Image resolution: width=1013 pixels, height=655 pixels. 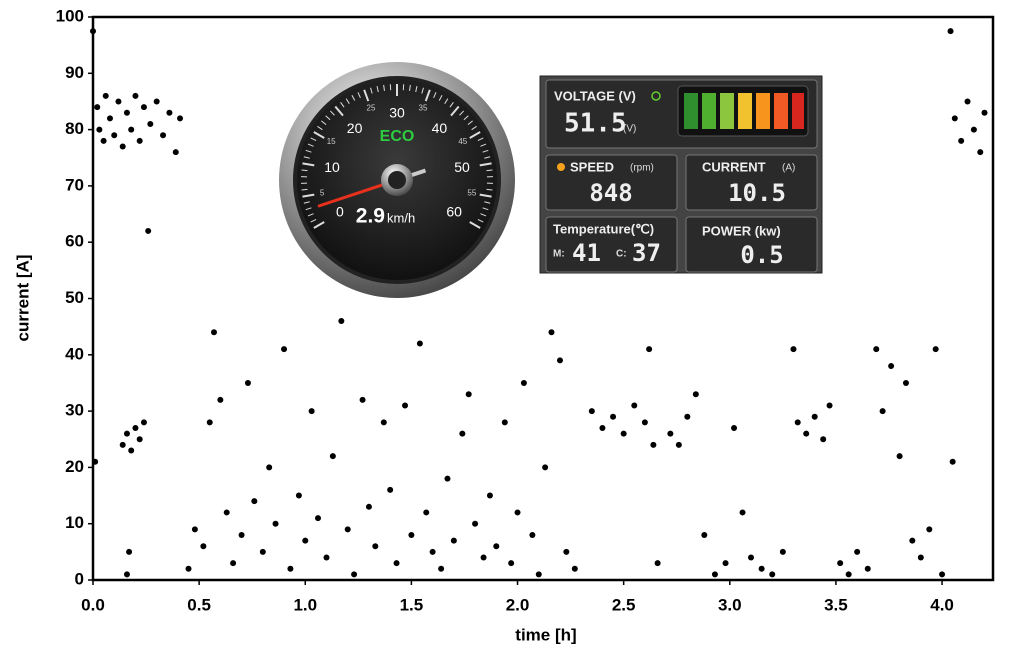 What do you see at coordinates (471, 192) in the screenshot?
I see `gauge-minor-label: 55` at bounding box center [471, 192].